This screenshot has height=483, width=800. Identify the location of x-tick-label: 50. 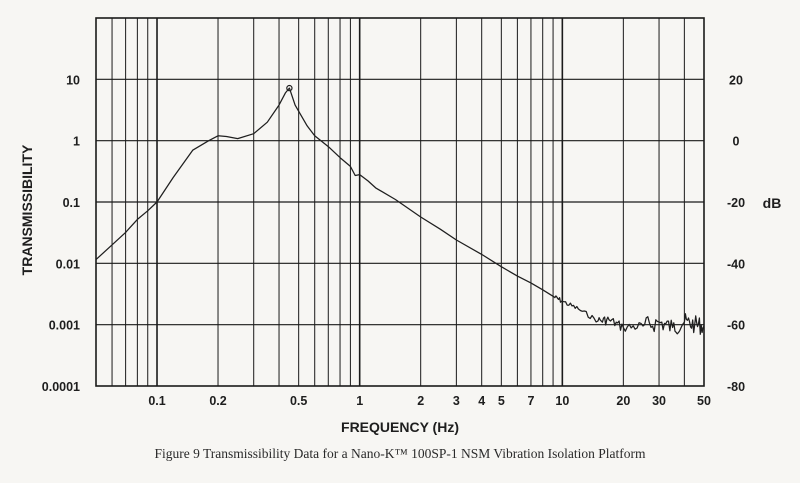
(704, 401).